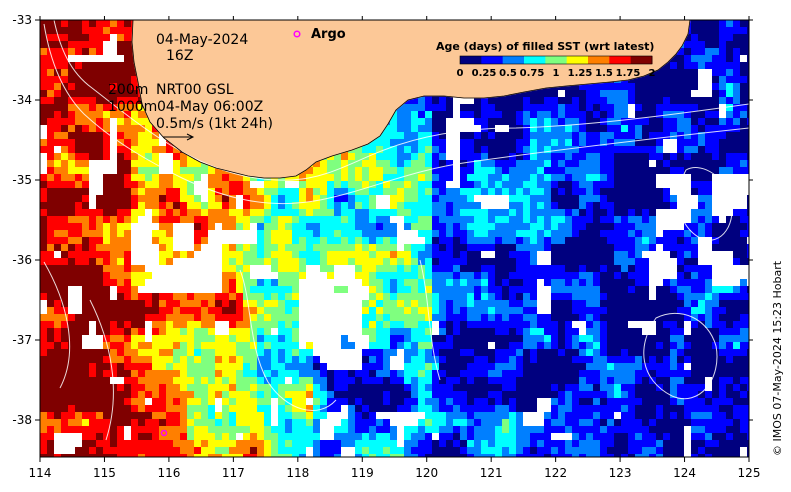  I want to click on colorbar-tick-label: 1.25, so click(580, 73).